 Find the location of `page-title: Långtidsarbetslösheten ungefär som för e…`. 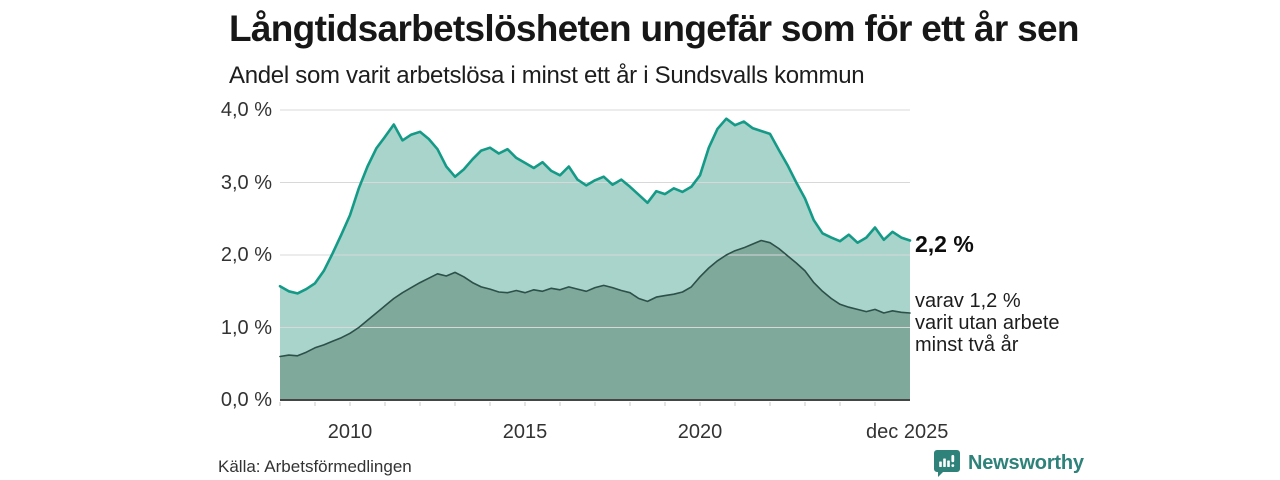

page-title: Långtidsarbetslösheten ungefär som för e… is located at coordinates (654, 28).